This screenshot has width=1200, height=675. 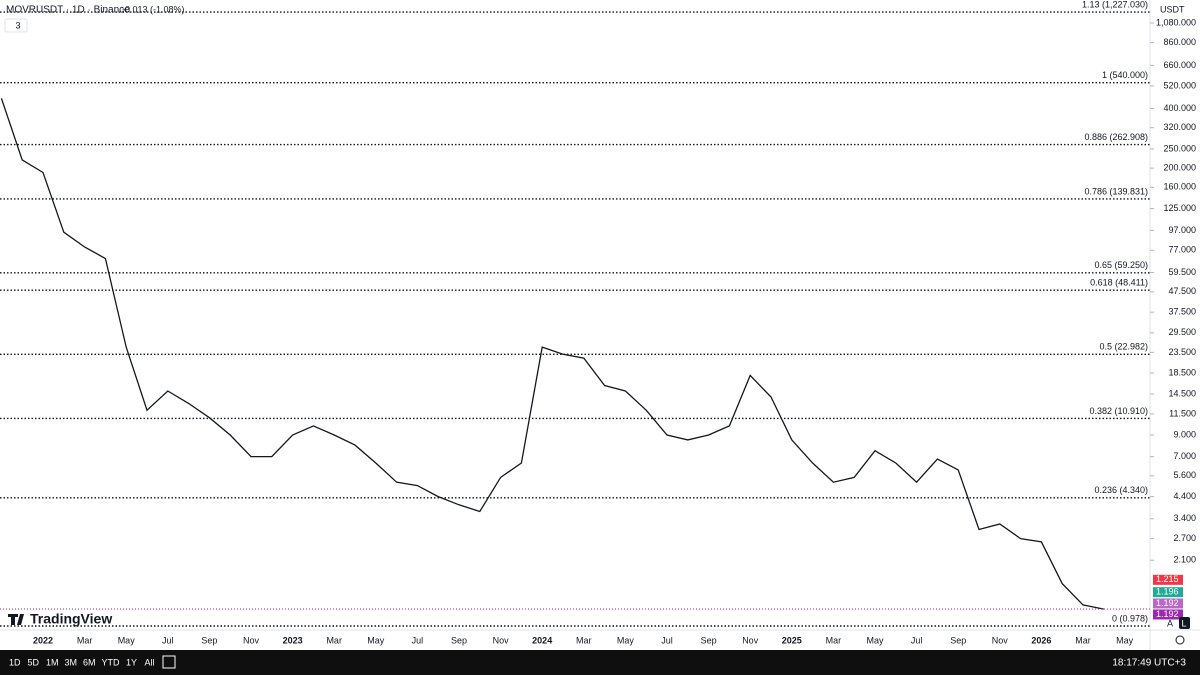 What do you see at coordinates (1180, 640) in the screenshot?
I see `settings-button` at bounding box center [1180, 640].